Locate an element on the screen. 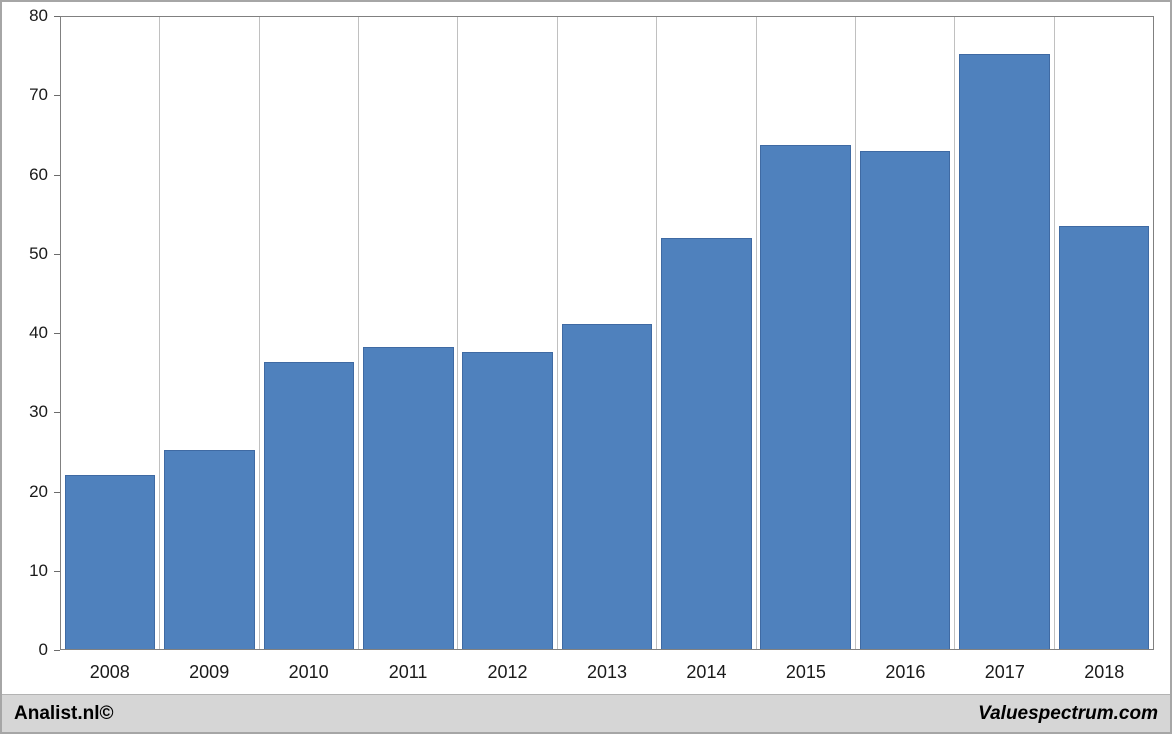 This screenshot has height=734, width=1172. footer-brand-right: Valuespectrum.com is located at coordinates (1068, 713).